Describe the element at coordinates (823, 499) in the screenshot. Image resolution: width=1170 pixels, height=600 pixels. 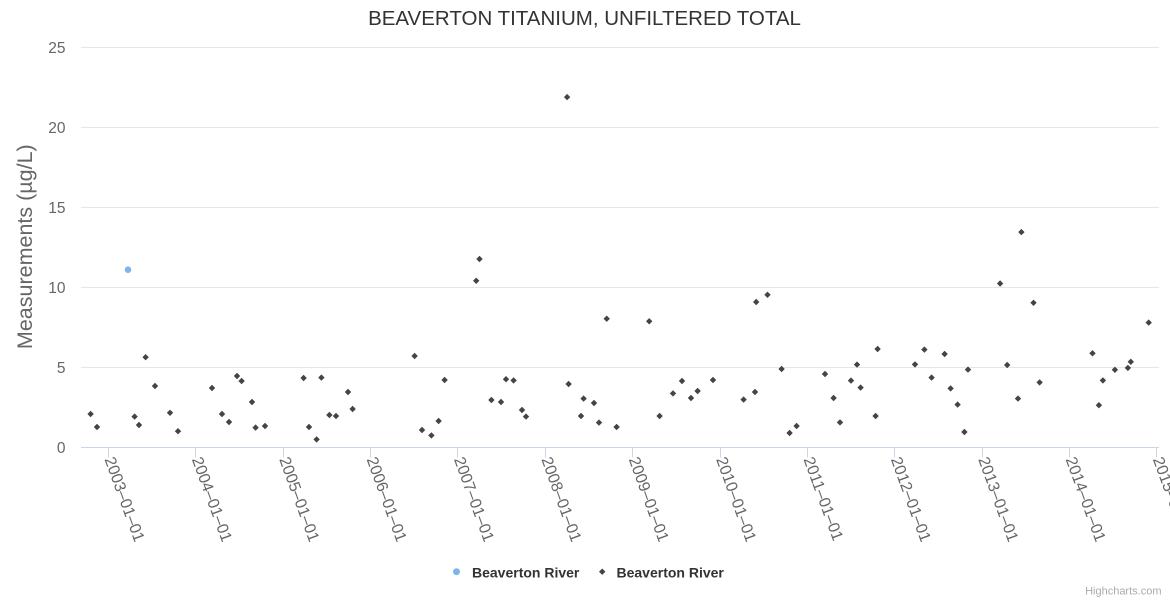
I see `svg-text: 2011–01–01` at that location.